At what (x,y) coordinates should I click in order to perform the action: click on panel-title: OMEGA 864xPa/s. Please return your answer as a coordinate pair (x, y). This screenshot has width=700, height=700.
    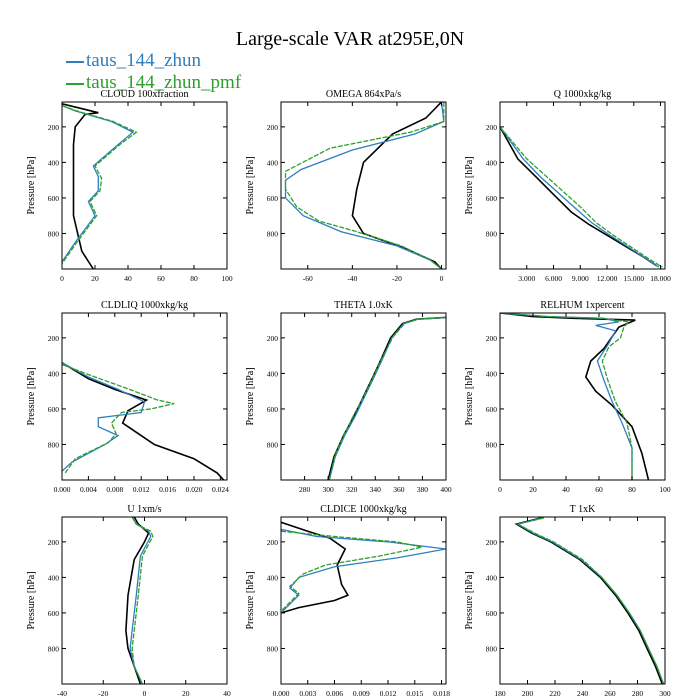
    Looking at the image, I should click on (363, 94).